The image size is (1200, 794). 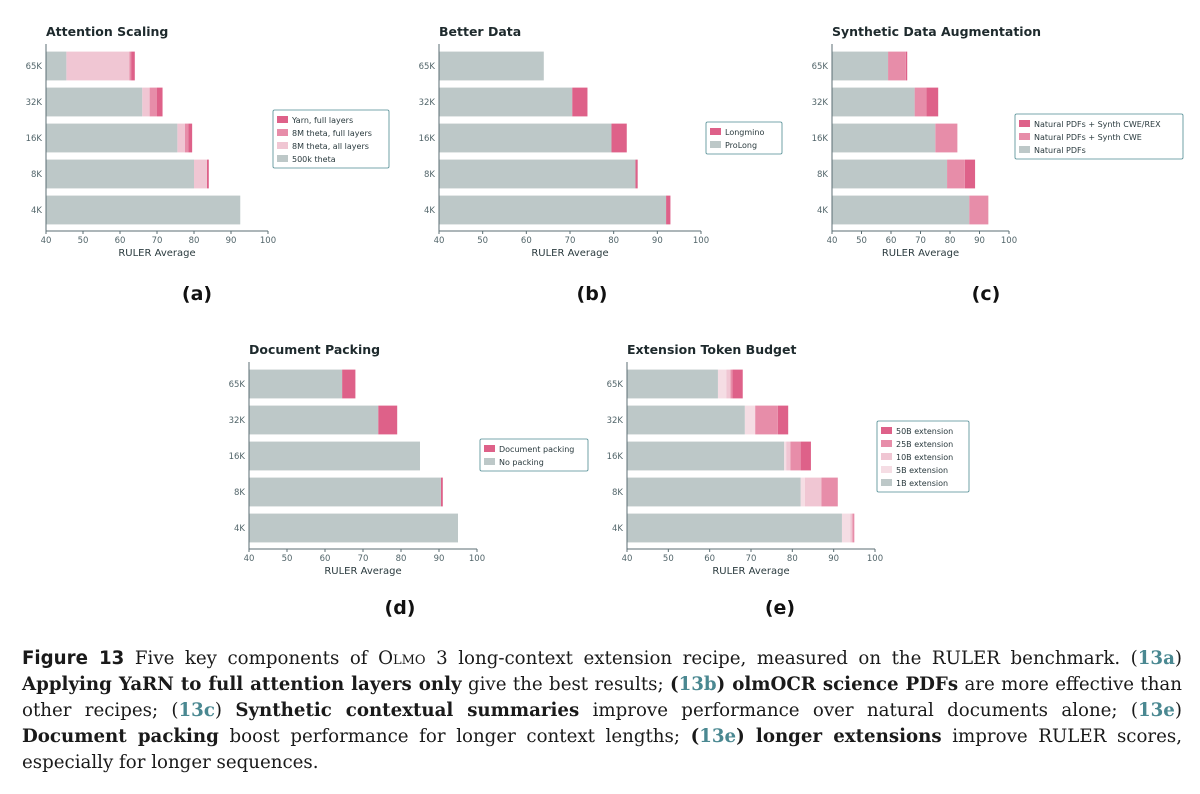 I want to click on bar-65K-natural-pdfs, so click(x=860, y=66).